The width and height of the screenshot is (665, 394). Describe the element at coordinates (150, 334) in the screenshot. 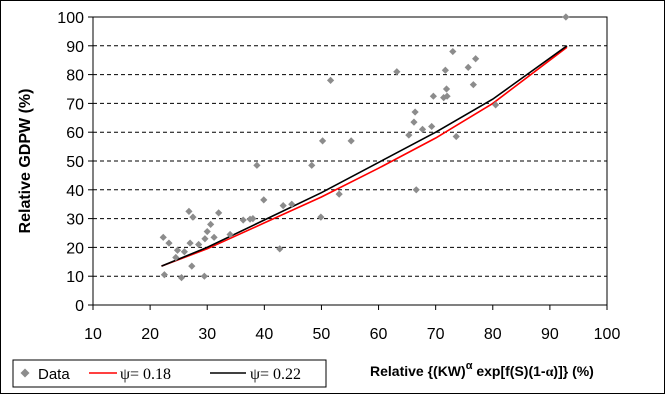

I see `x-tick-label: 20` at that location.